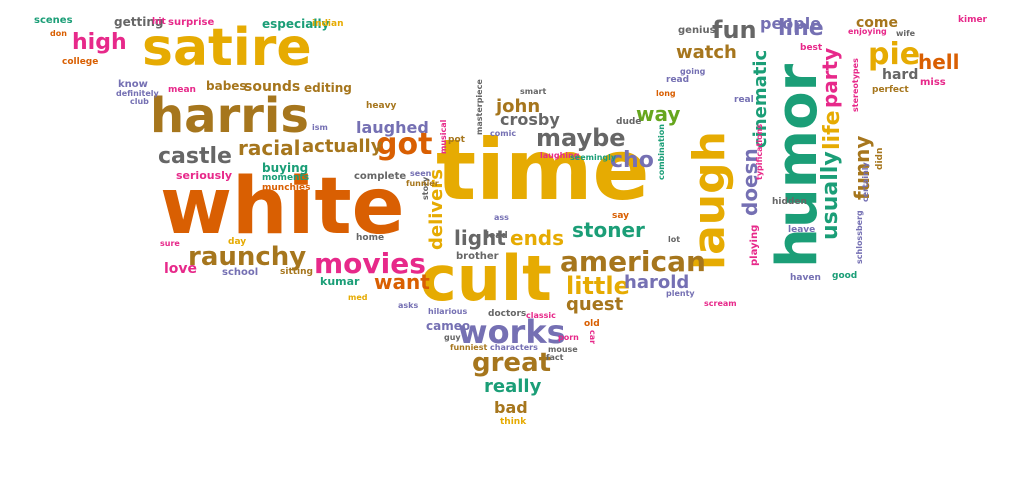 The image size is (1023, 504). I want to click on word-seemingly: seemingly, so click(593, 157).